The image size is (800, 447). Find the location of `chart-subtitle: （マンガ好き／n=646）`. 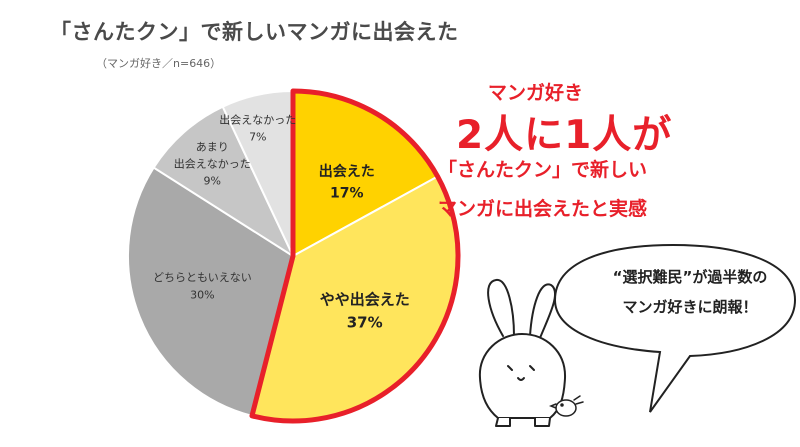

chart-subtitle: （マンガ好き／n=646） is located at coordinates (159, 63).